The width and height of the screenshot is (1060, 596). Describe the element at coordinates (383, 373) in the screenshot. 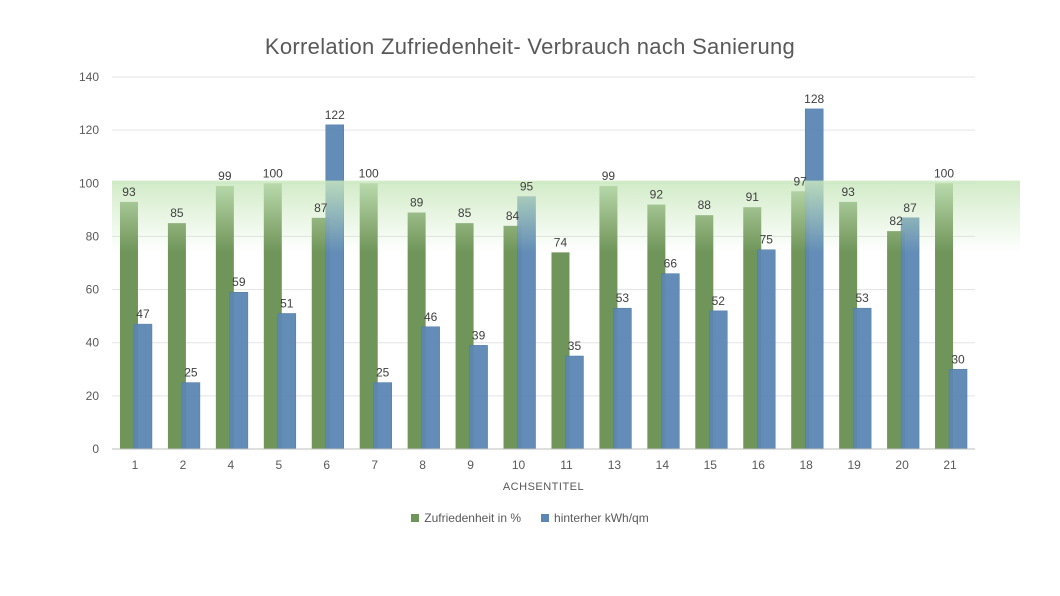

I see `label-consumption-7: 25` at that location.